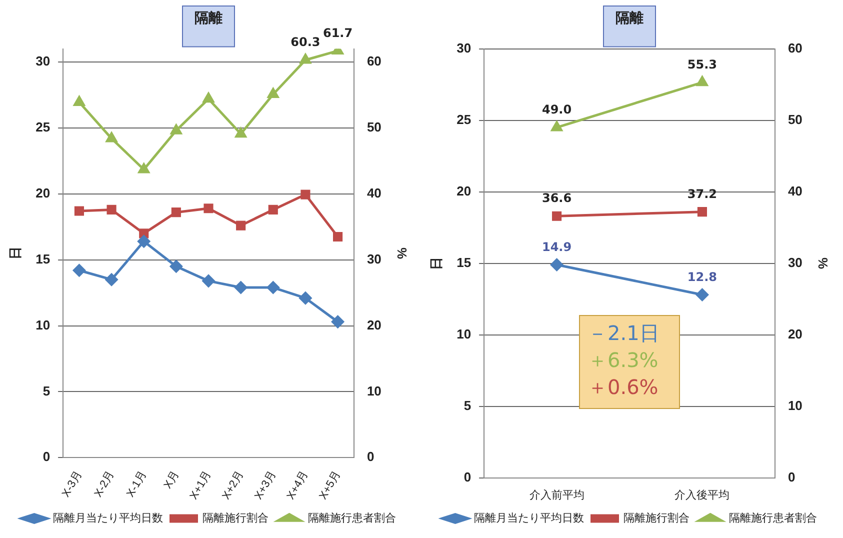 The width and height of the screenshot is (843, 538). I want to click on data-label: 55.3, so click(702, 65).